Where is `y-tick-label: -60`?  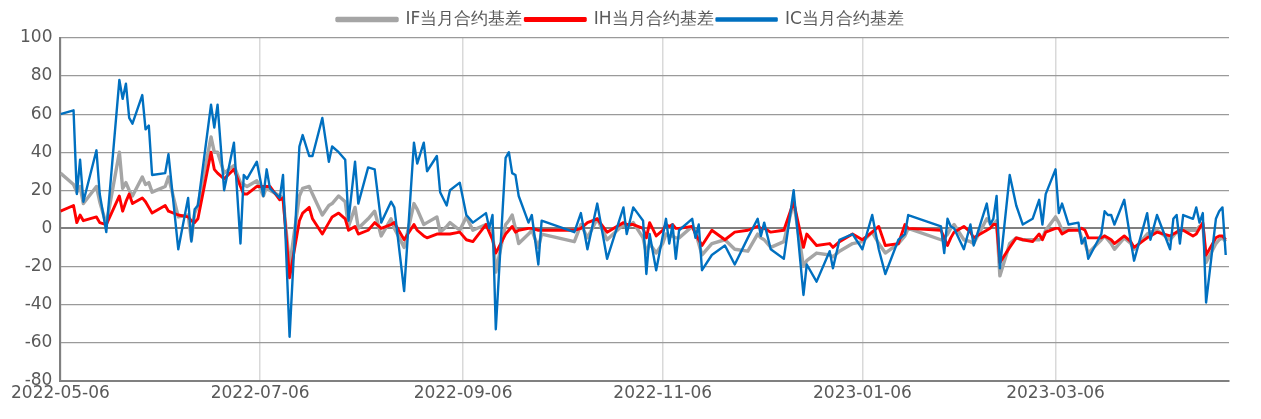 y-tick-label: -60 is located at coordinates (38, 340).